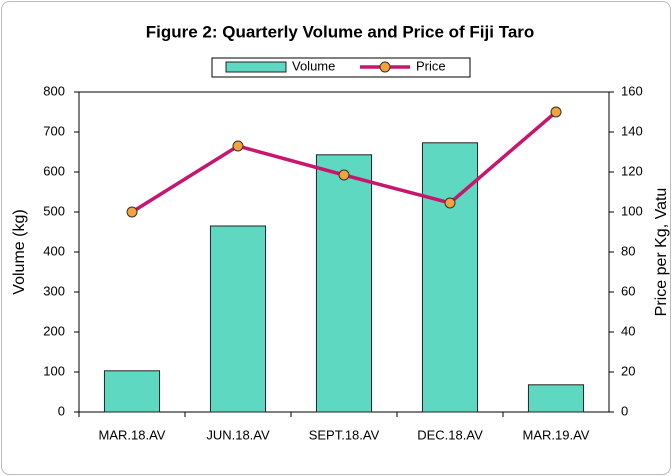 Image resolution: width=672 pixels, height=476 pixels. What do you see at coordinates (431, 65) in the screenshot?
I see `legend-label: Price` at bounding box center [431, 65].